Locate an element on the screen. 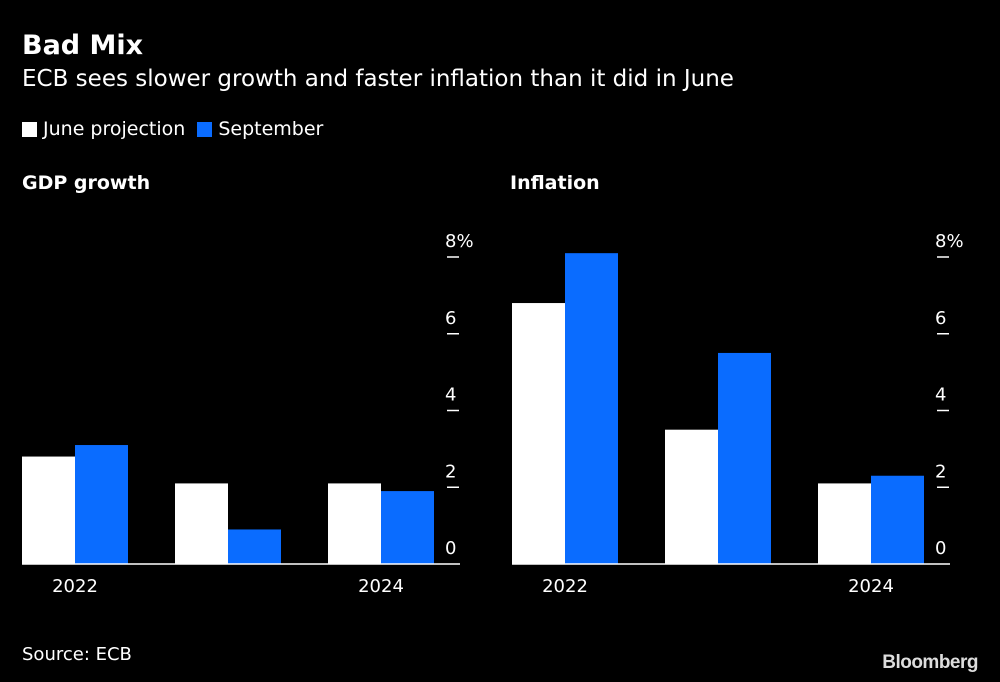 The height and width of the screenshot is (682, 1000). panel-title-inflation: Inflation is located at coordinates (555, 183).